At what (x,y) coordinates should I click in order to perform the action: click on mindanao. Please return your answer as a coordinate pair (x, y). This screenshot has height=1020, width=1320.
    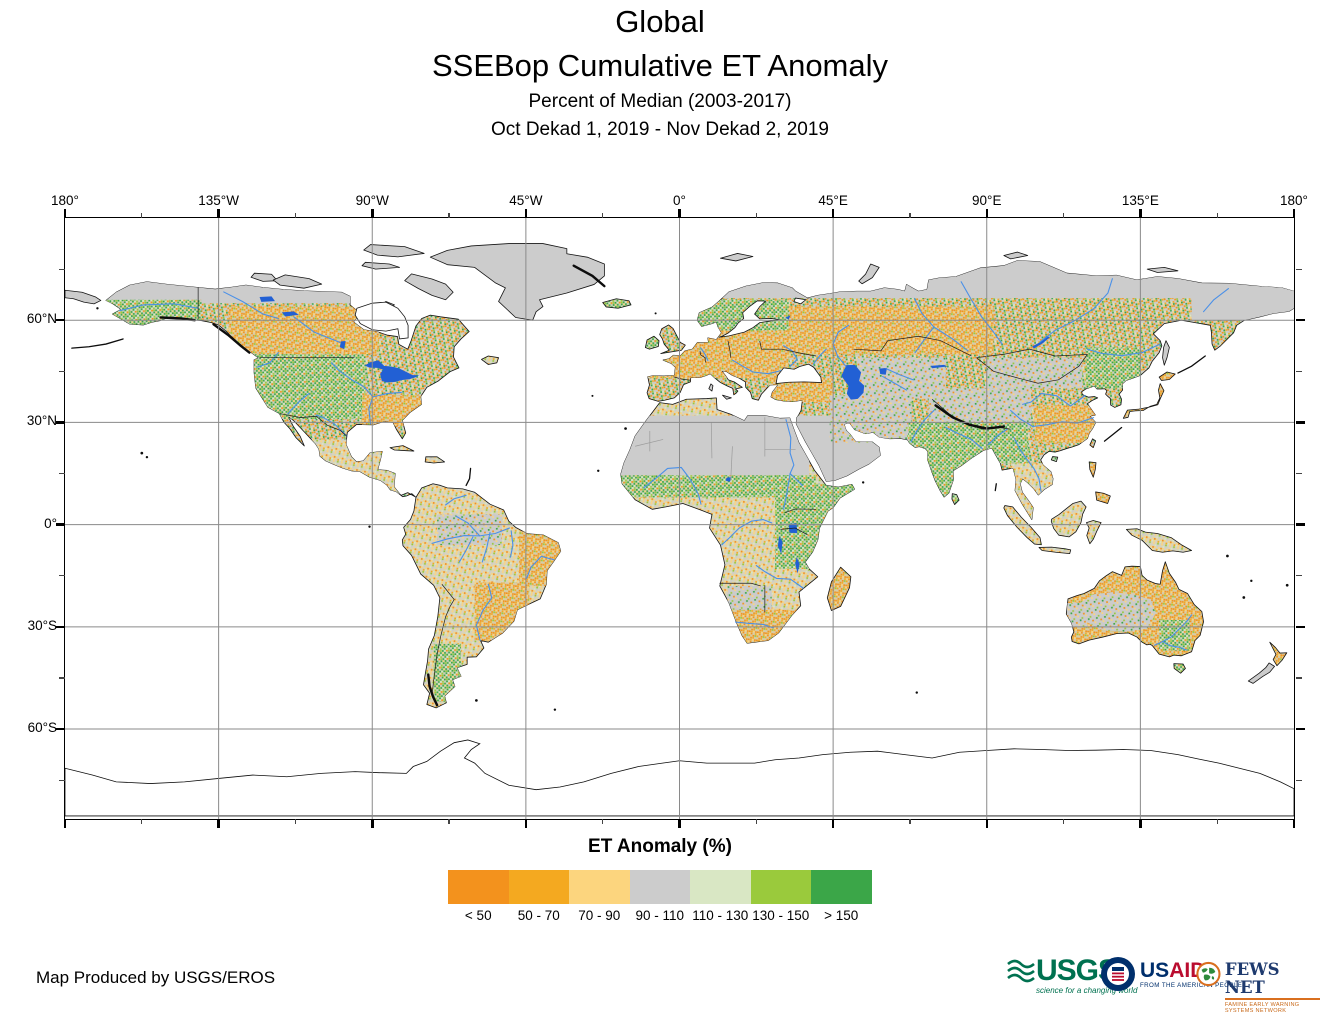
    Looking at the image, I should click on (1102, 497).